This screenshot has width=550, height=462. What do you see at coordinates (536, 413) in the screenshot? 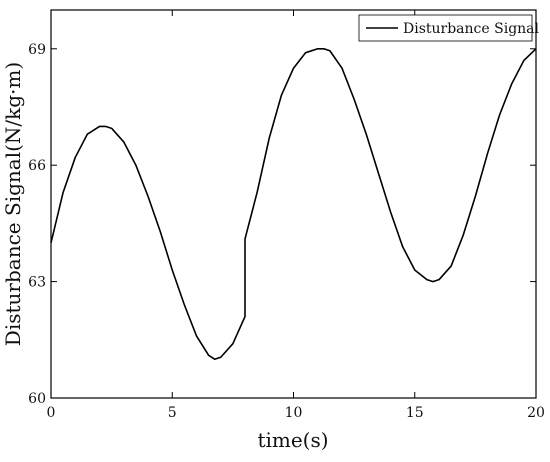
I see `x-tick-label: 20` at bounding box center [536, 413].